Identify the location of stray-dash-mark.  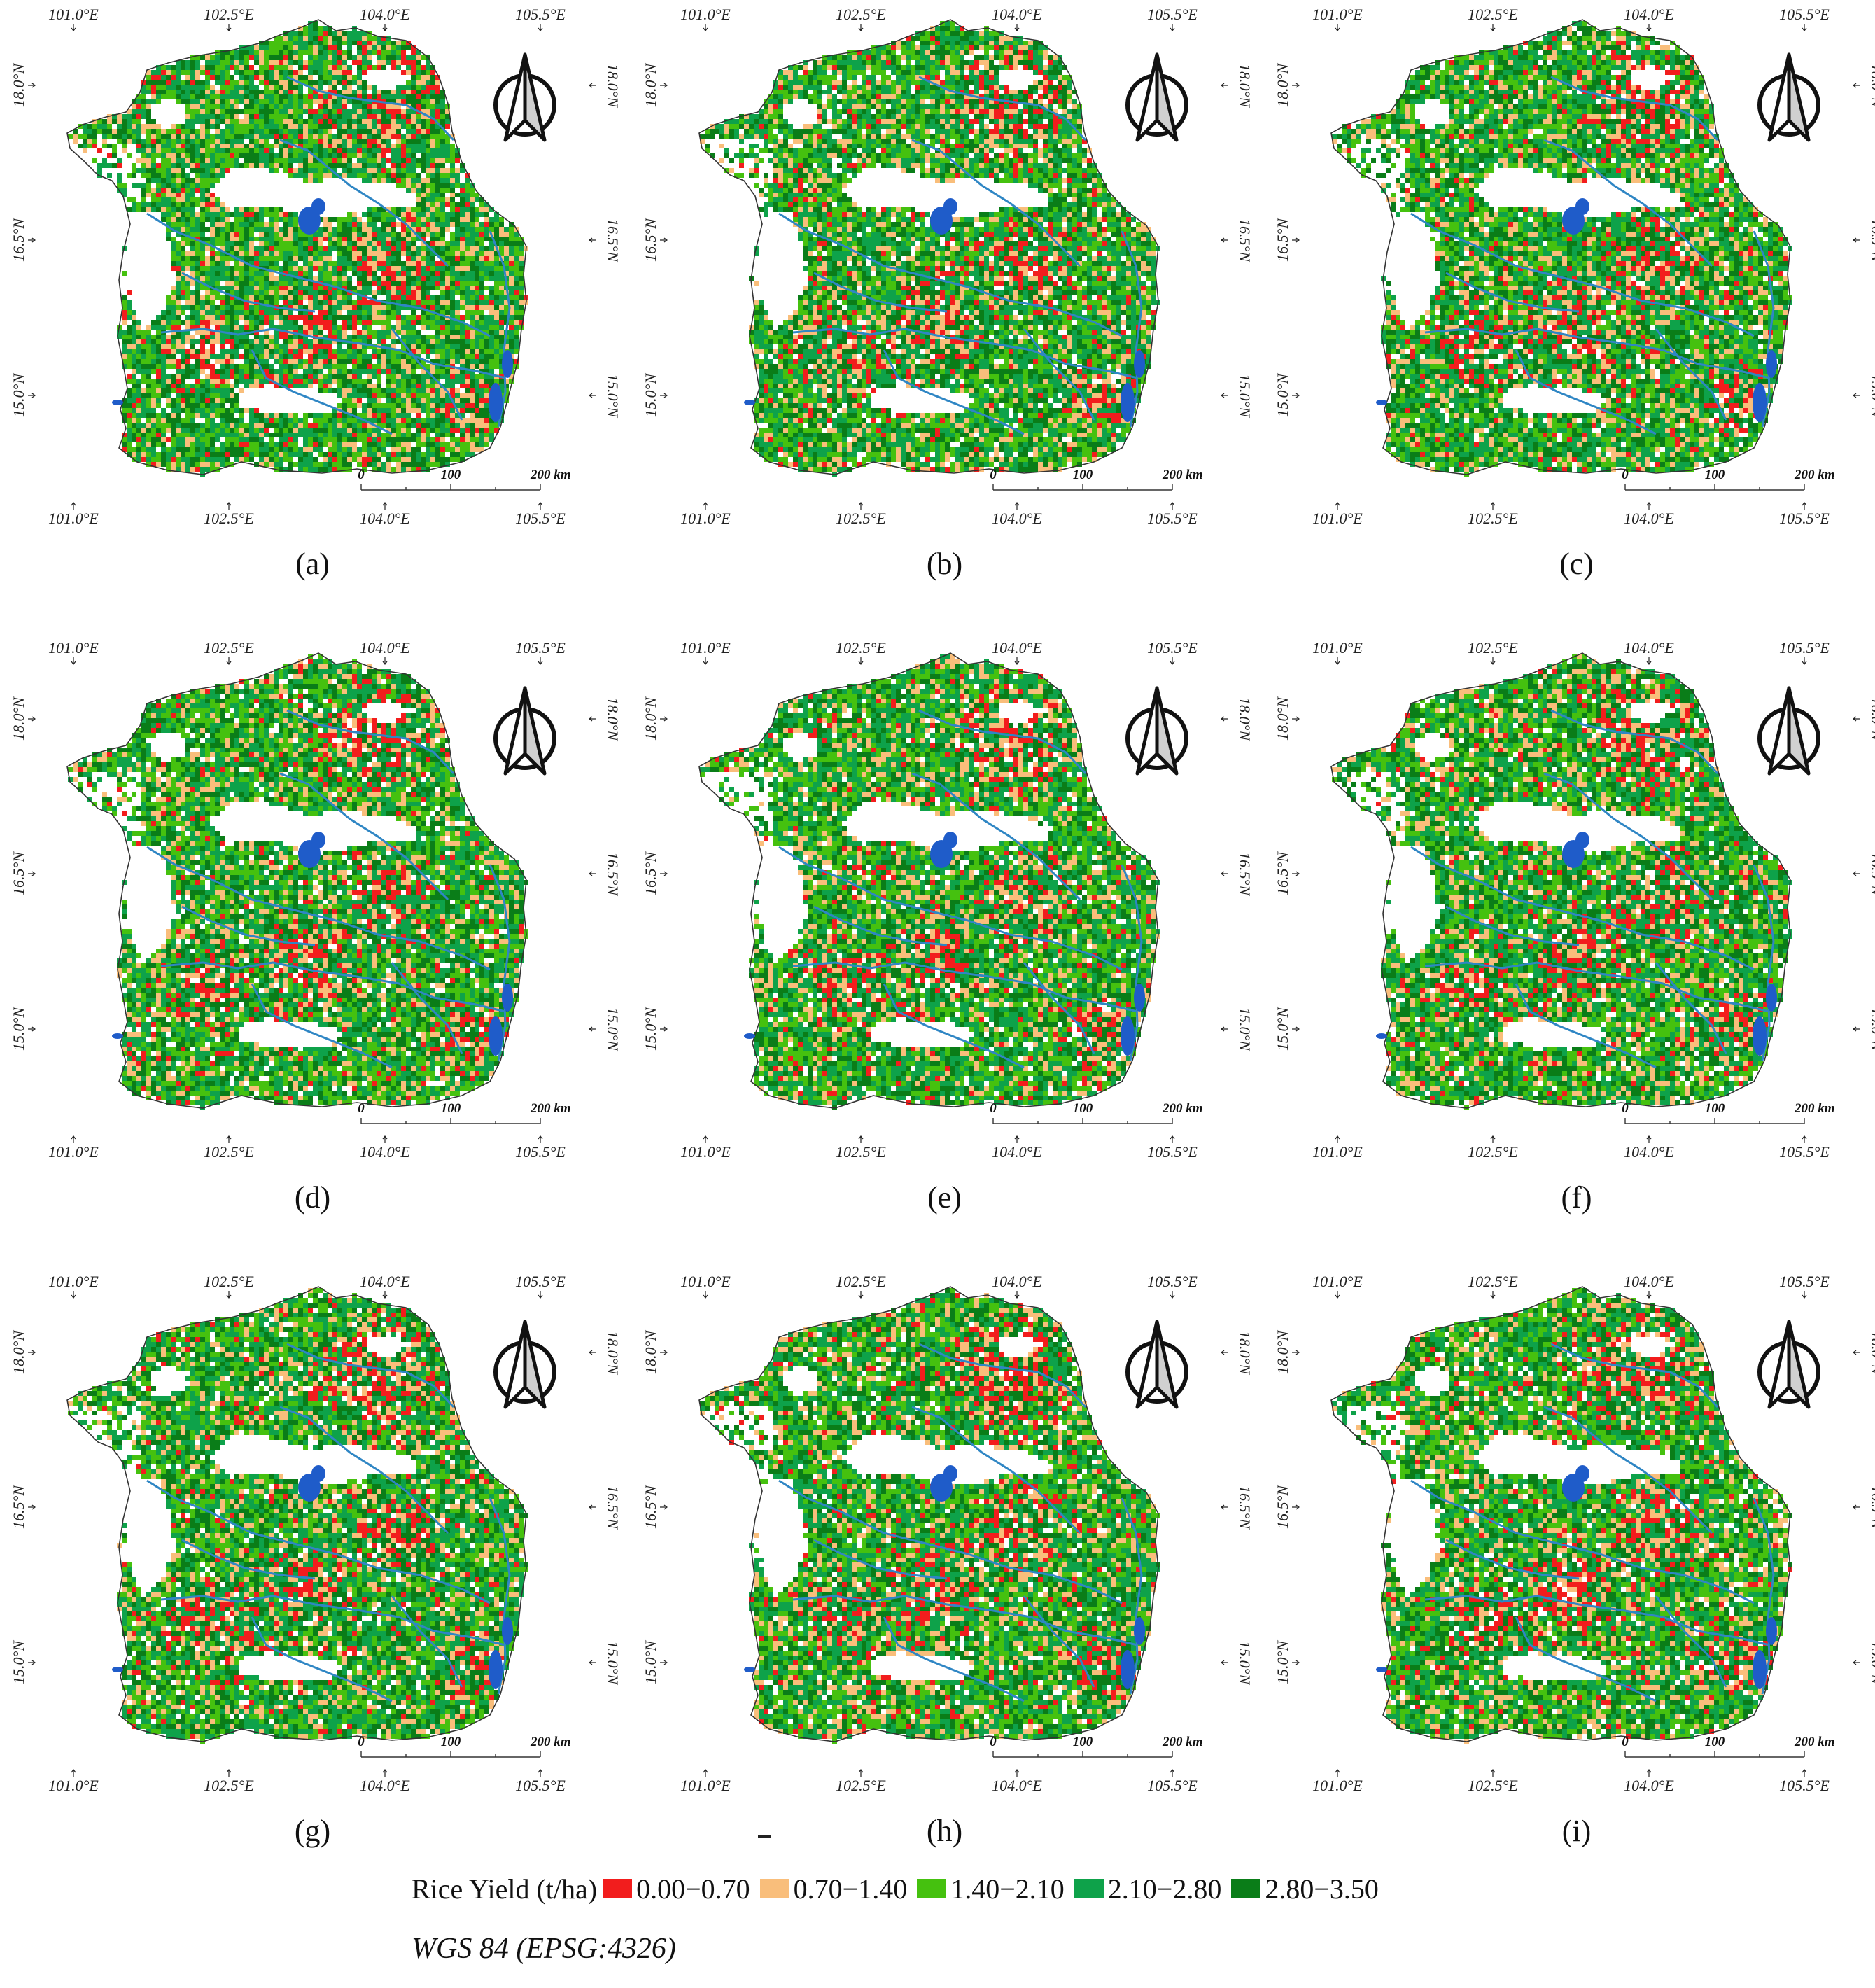
(765, 1836).